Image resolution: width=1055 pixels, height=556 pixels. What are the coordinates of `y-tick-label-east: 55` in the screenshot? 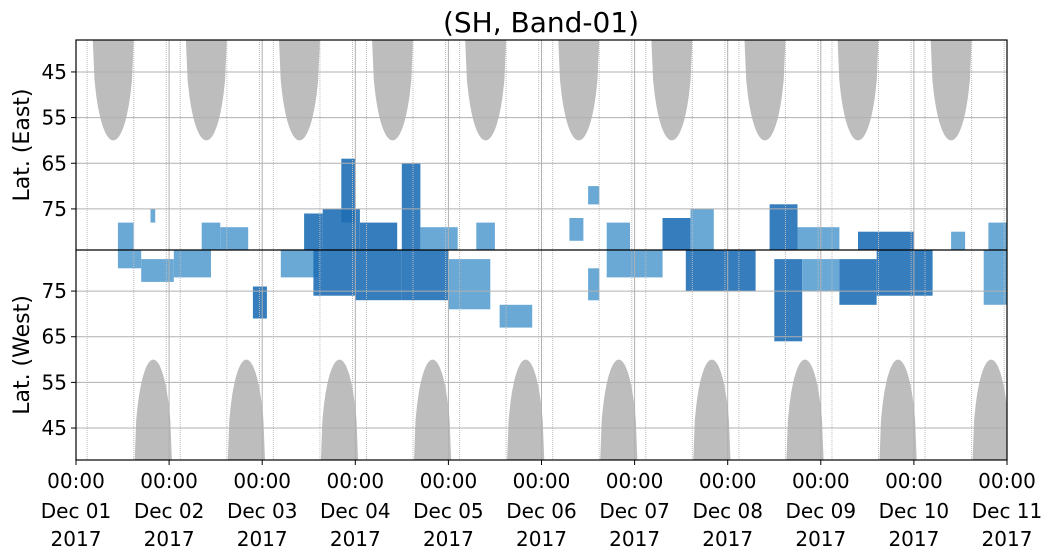 It's located at (54, 118).